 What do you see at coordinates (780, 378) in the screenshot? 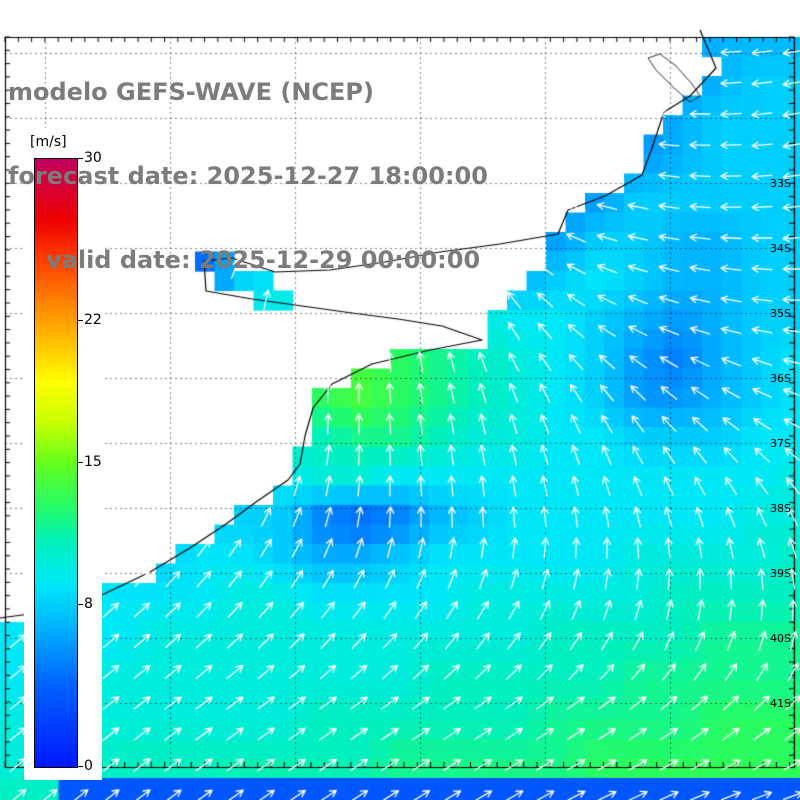
I see `latitude-label: 36S` at bounding box center [780, 378].